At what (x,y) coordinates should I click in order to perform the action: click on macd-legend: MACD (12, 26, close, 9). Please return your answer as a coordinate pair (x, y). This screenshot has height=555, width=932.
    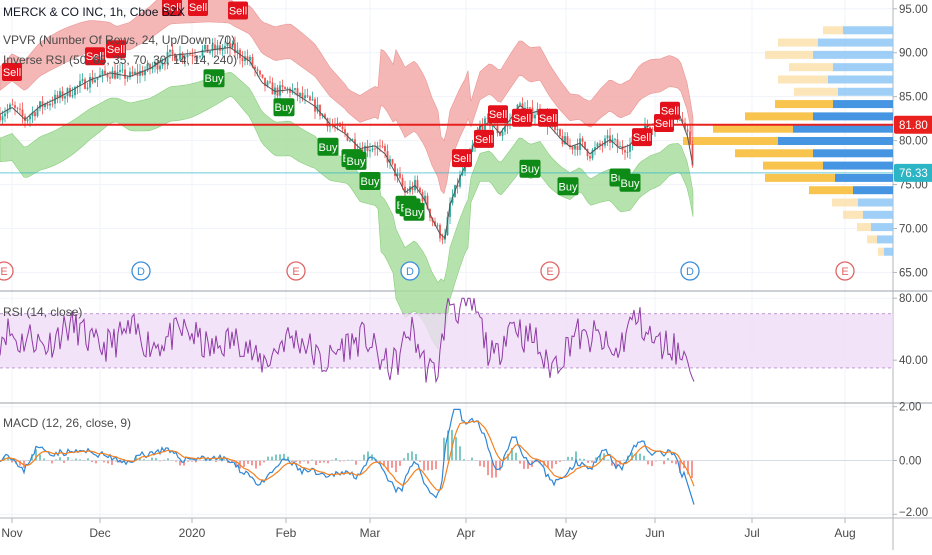
    Looking at the image, I should click on (67, 423).